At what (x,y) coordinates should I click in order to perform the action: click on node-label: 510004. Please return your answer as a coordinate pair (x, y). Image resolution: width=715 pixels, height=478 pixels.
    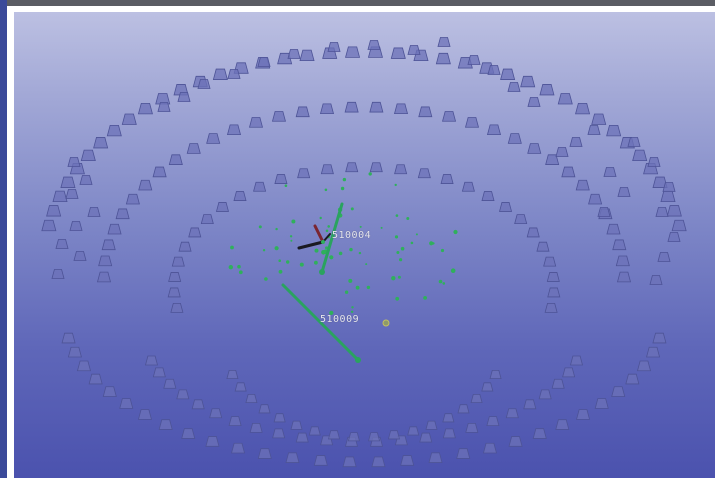
    Looking at the image, I should click on (352, 235).